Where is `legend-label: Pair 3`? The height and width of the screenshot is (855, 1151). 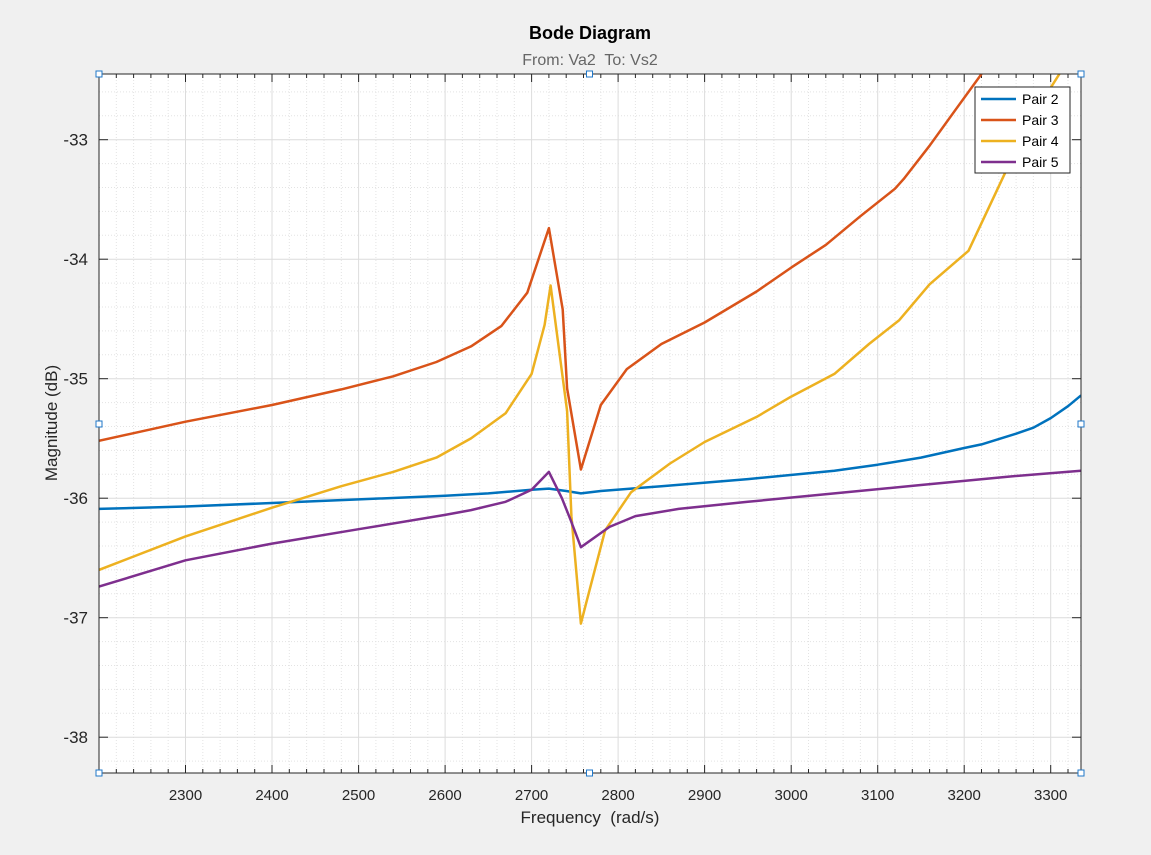
legend-label: Pair 3 is located at coordinates (1040, 120).